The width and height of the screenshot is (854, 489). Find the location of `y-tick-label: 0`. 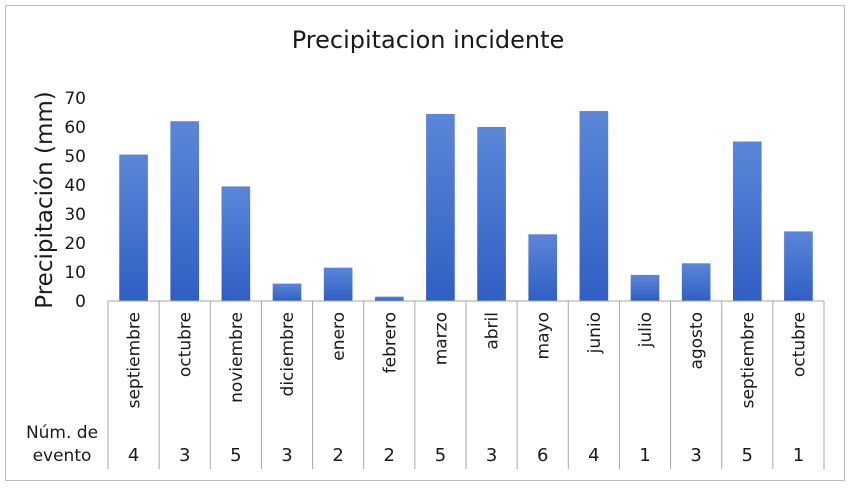

y-tick-label: 0 is located at coordinates (80, 302).